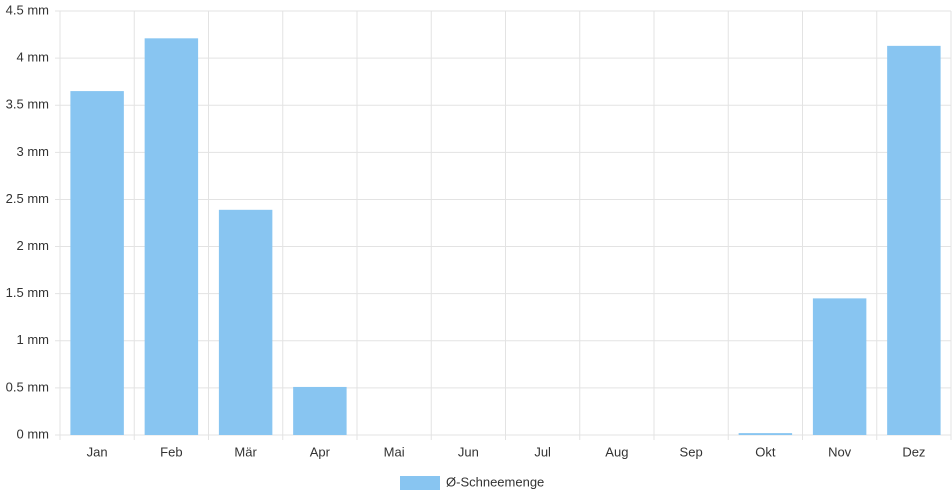  Describe the element at coordinates (495, 481) in the screenshot. I see `legend-label: Ø-Schneemenge` at that location.